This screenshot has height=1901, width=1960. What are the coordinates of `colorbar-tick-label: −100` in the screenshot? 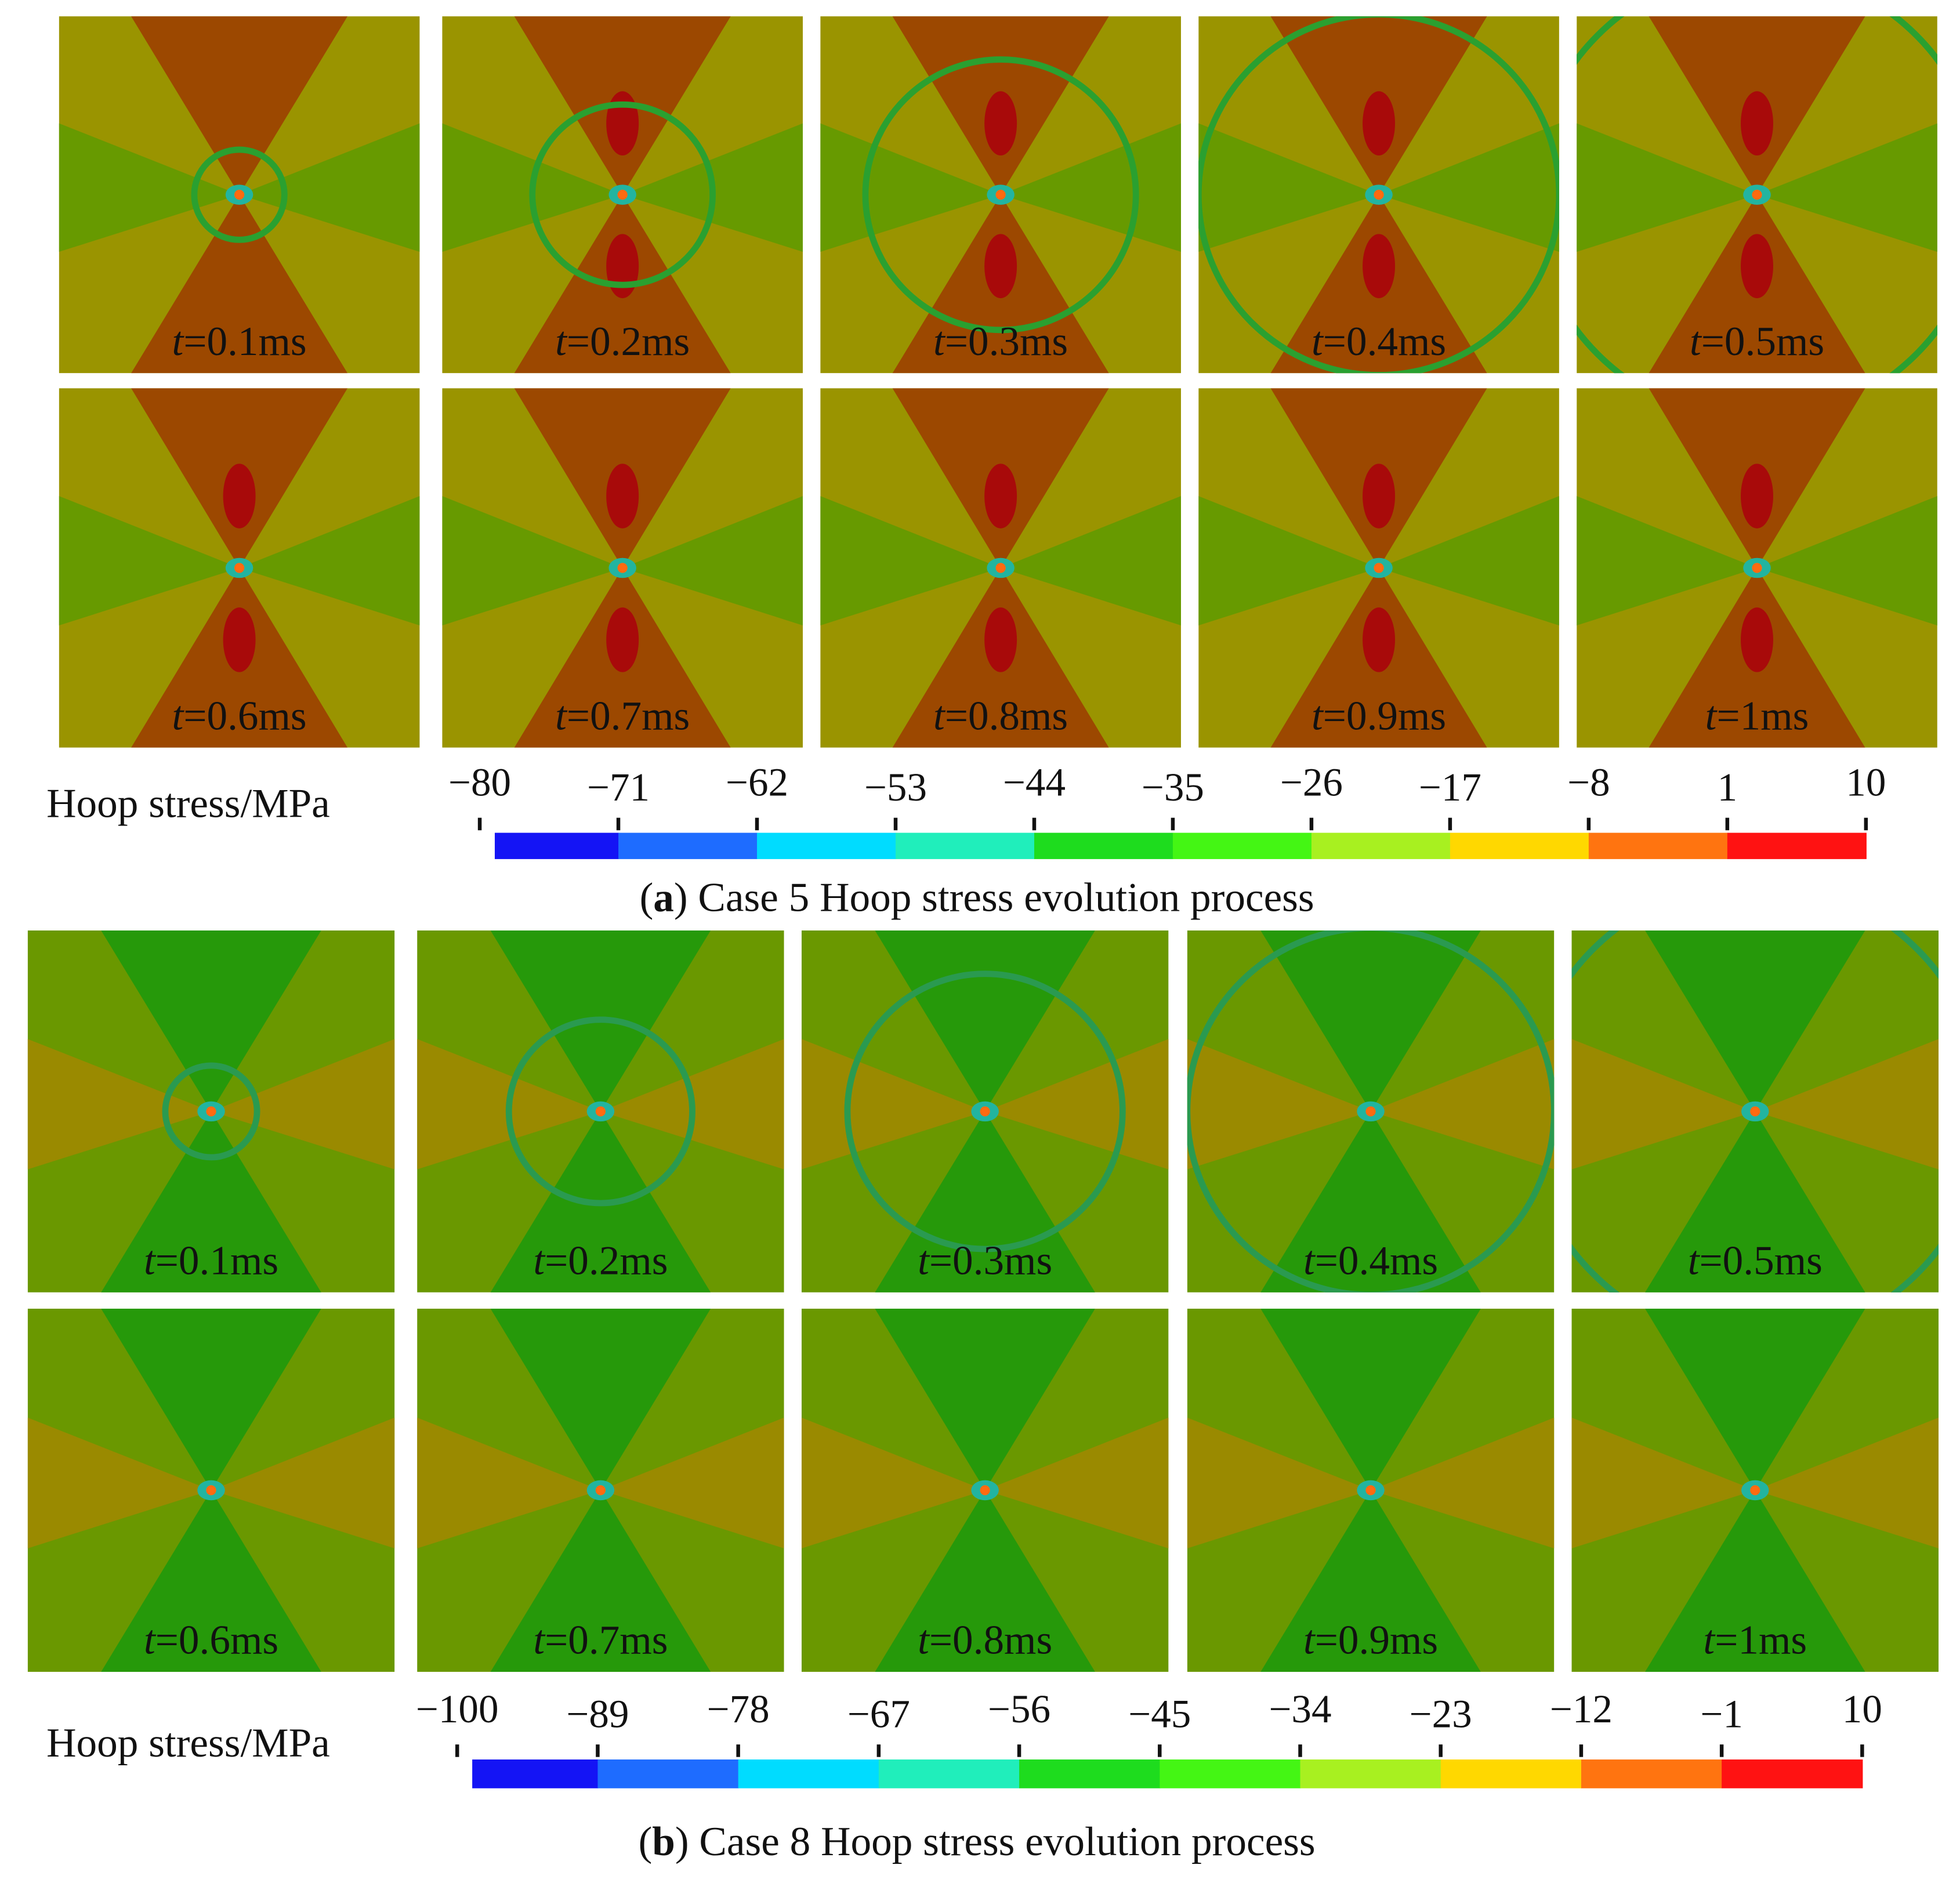 It's located at (458, 1709).